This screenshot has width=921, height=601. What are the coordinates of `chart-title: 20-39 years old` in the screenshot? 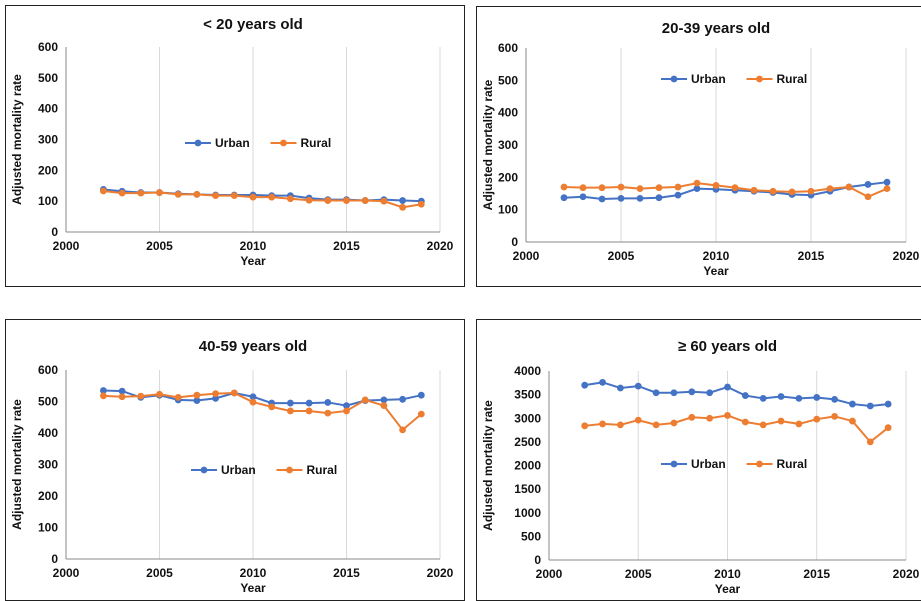 It's located at (716, 28).